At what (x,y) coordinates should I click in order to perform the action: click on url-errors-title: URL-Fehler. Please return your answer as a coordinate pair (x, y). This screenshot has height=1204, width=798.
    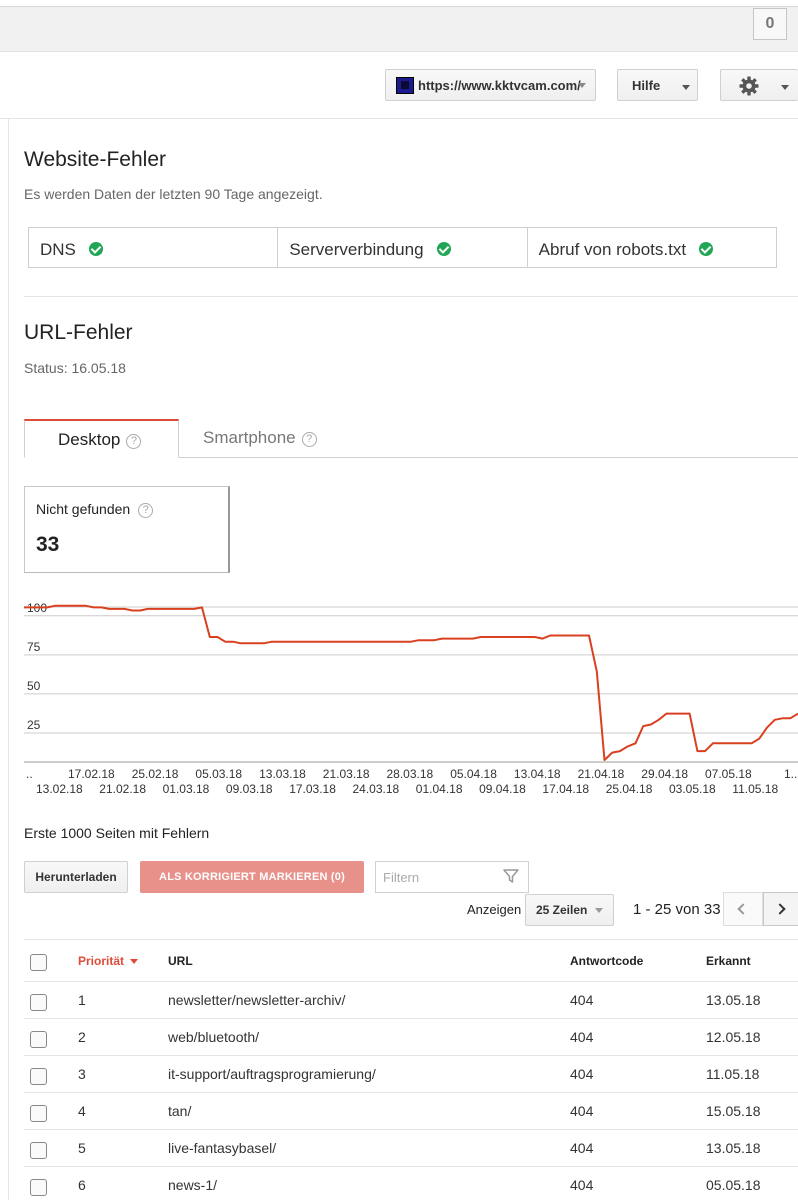
    Looking at the image, I should click on (78, 332).